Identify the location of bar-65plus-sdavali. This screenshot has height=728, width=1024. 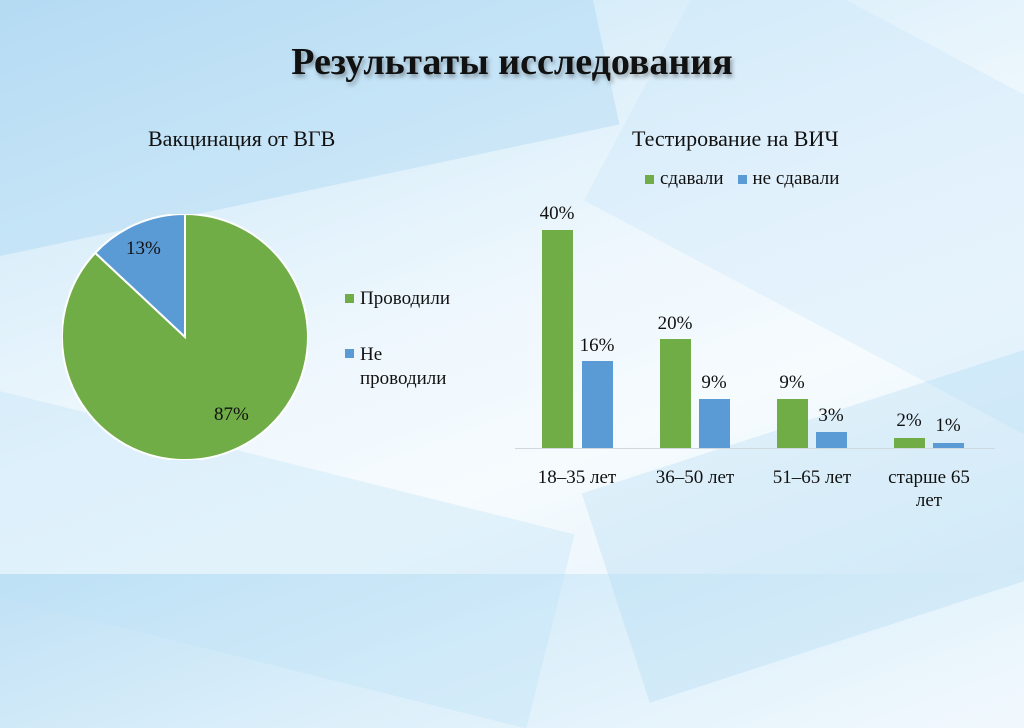
(909, 443).